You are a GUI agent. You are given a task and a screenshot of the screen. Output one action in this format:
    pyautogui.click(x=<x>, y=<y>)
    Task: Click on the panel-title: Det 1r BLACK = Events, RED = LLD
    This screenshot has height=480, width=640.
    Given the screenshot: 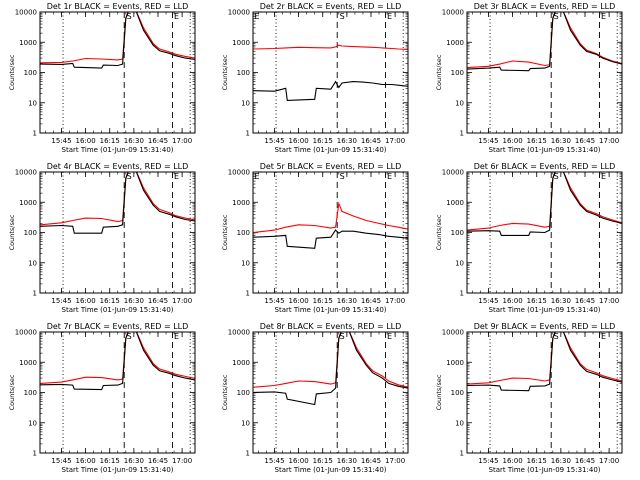 What is the action you would take?
    pyautogui.click(x=118, y=6)
    